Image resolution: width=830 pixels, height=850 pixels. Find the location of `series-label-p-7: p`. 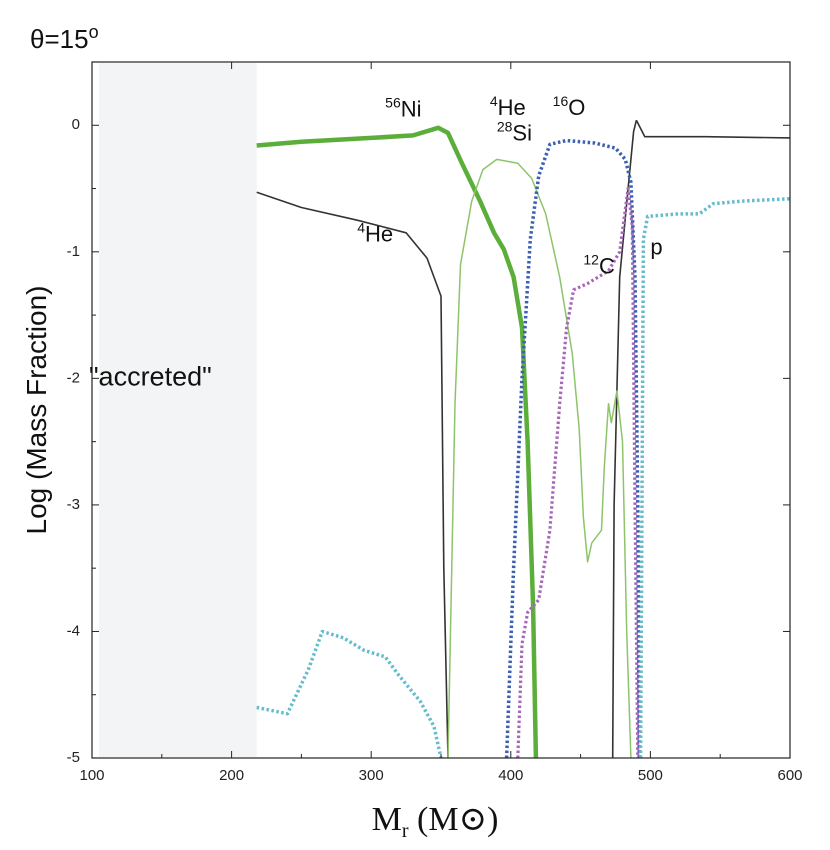

series-label-p-7: p is located at coordinates (656, 246).